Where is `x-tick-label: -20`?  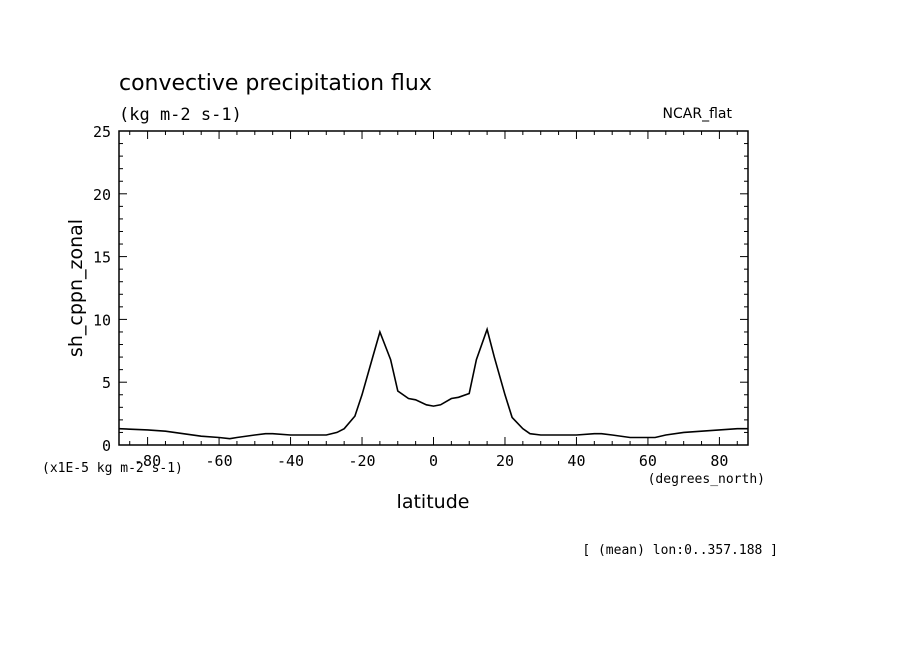
x-tick-label: -20 is located at coordinates (361, 461).